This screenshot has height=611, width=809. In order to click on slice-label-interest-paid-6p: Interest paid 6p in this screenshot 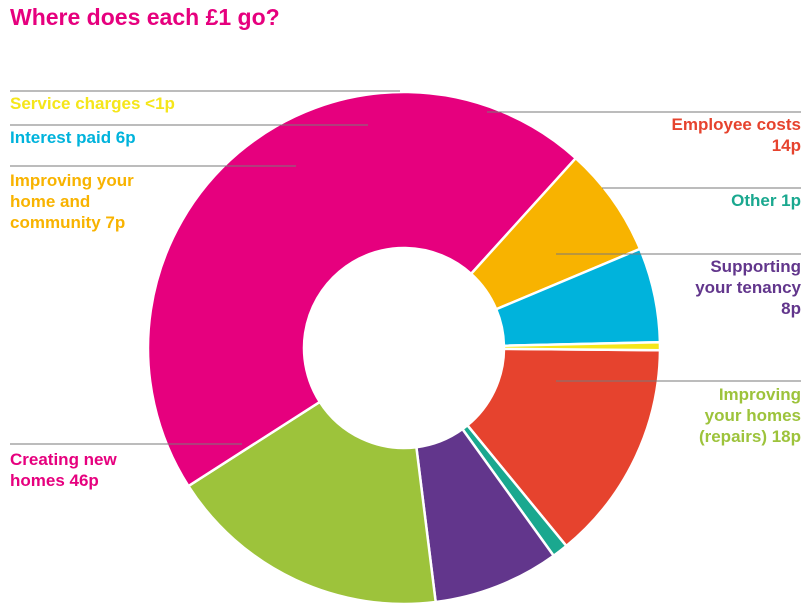, I will do `click(73, 137)`.